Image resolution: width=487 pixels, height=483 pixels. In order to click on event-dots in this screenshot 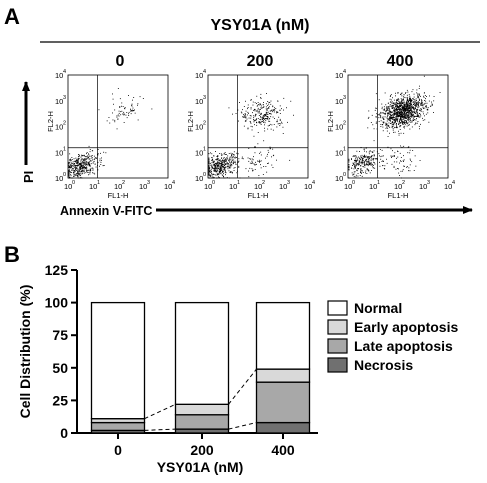, I will do `click(394, 127)`.